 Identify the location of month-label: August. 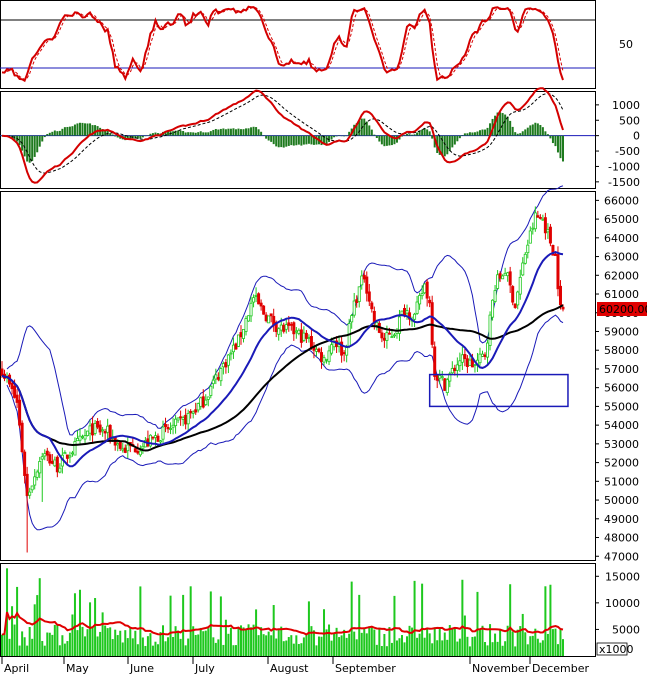
(289, 668).